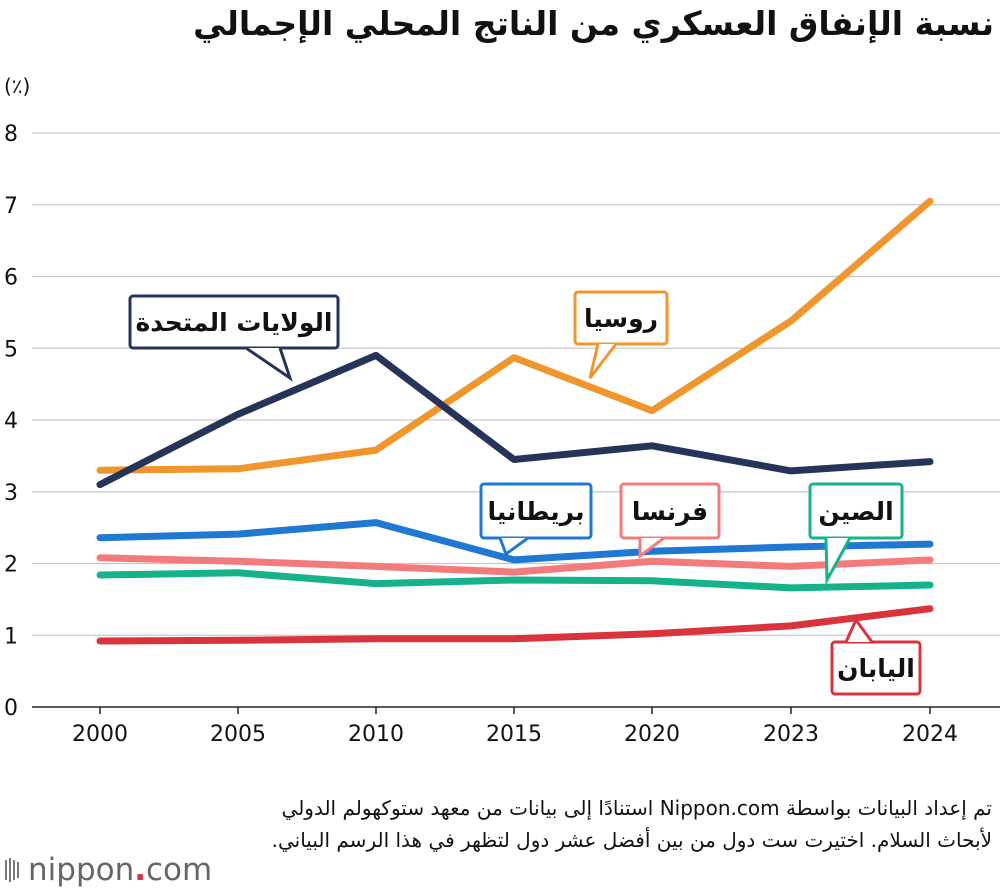 The image size is (1000, 894). Describe the element at coordinates (11, 708) in the screenshot. I see `y-tick-label: 0` at that location.